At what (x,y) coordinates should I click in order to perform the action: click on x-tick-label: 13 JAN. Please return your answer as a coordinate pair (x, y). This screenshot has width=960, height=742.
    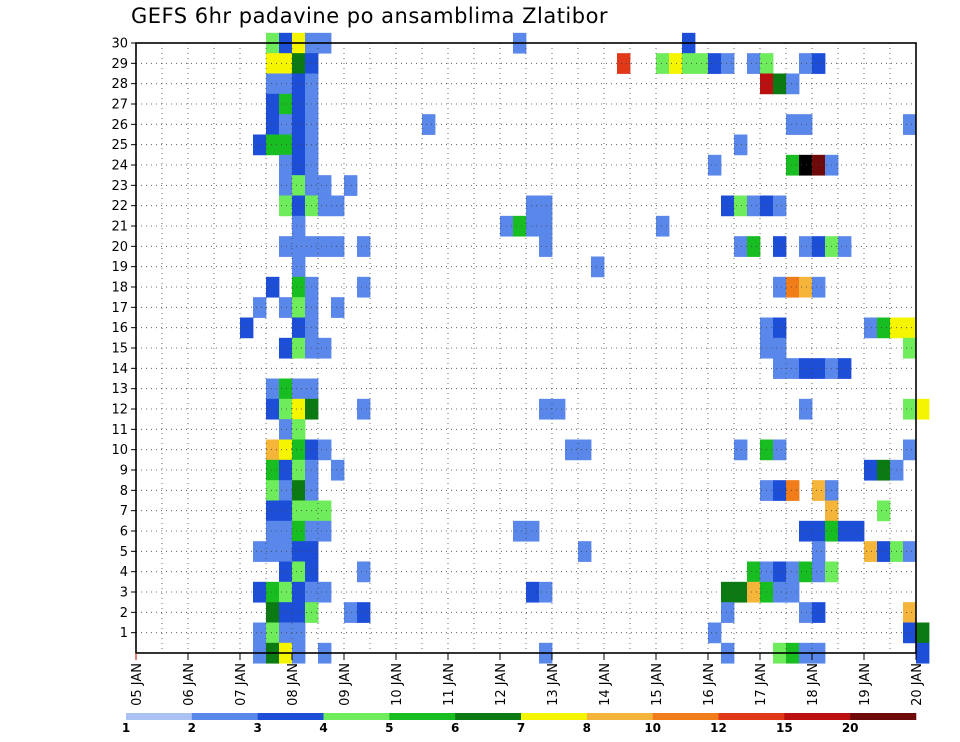
    Looking at the image, I should click on (553, 684).